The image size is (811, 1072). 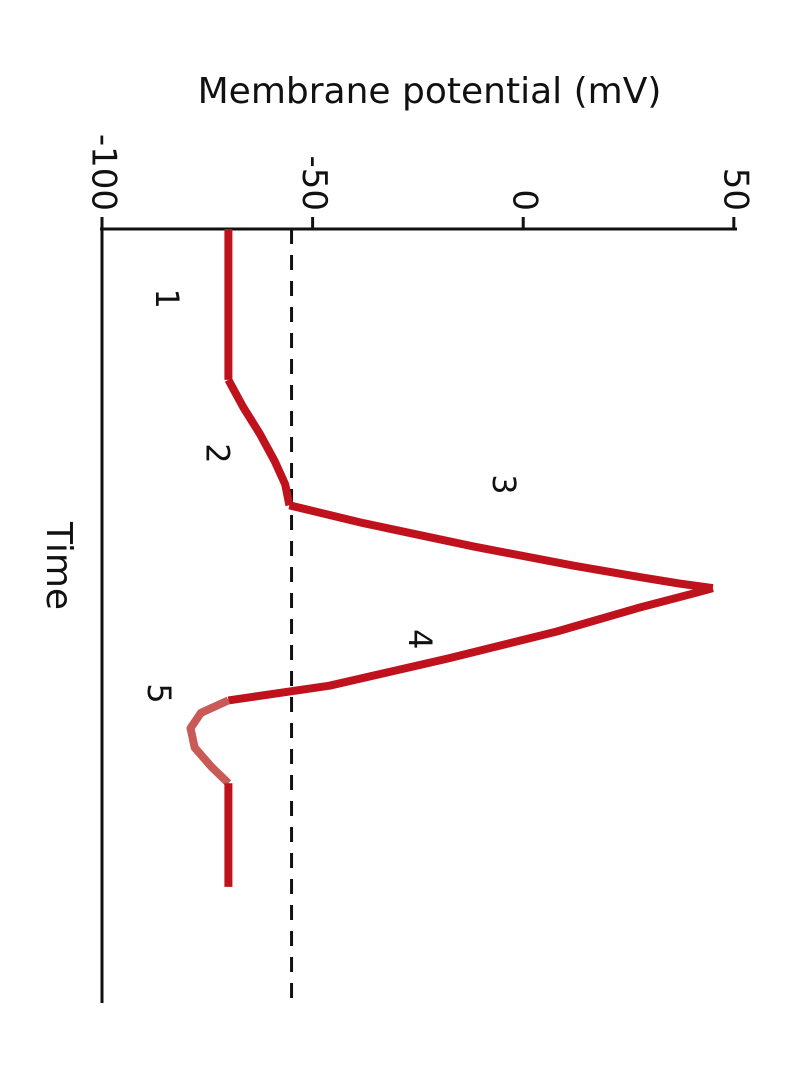 What do you see at coordinates (58, 565) in the screenshot?
I see `x-axis-title: Time` at bounding box center [58, 565].